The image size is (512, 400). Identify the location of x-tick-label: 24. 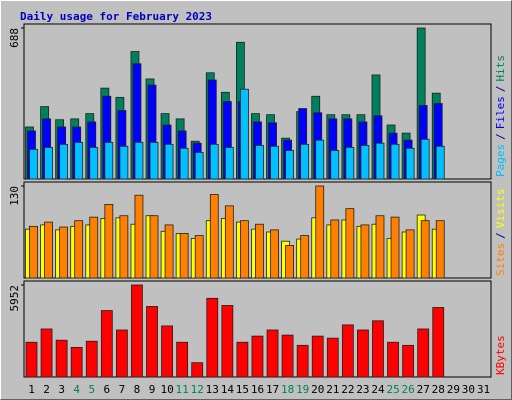
(378, 389).